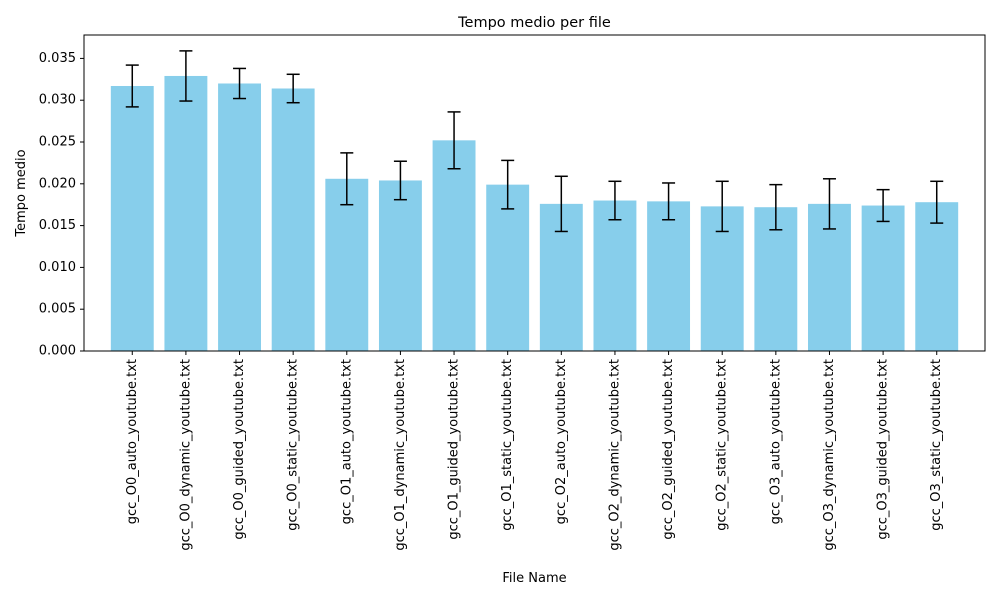 The image size is (1000, 604). What do you see at coordinates (21, 193) in the screenshot?
I see `y-axis-label: Tempo medio` at bounding box center [21, 193].